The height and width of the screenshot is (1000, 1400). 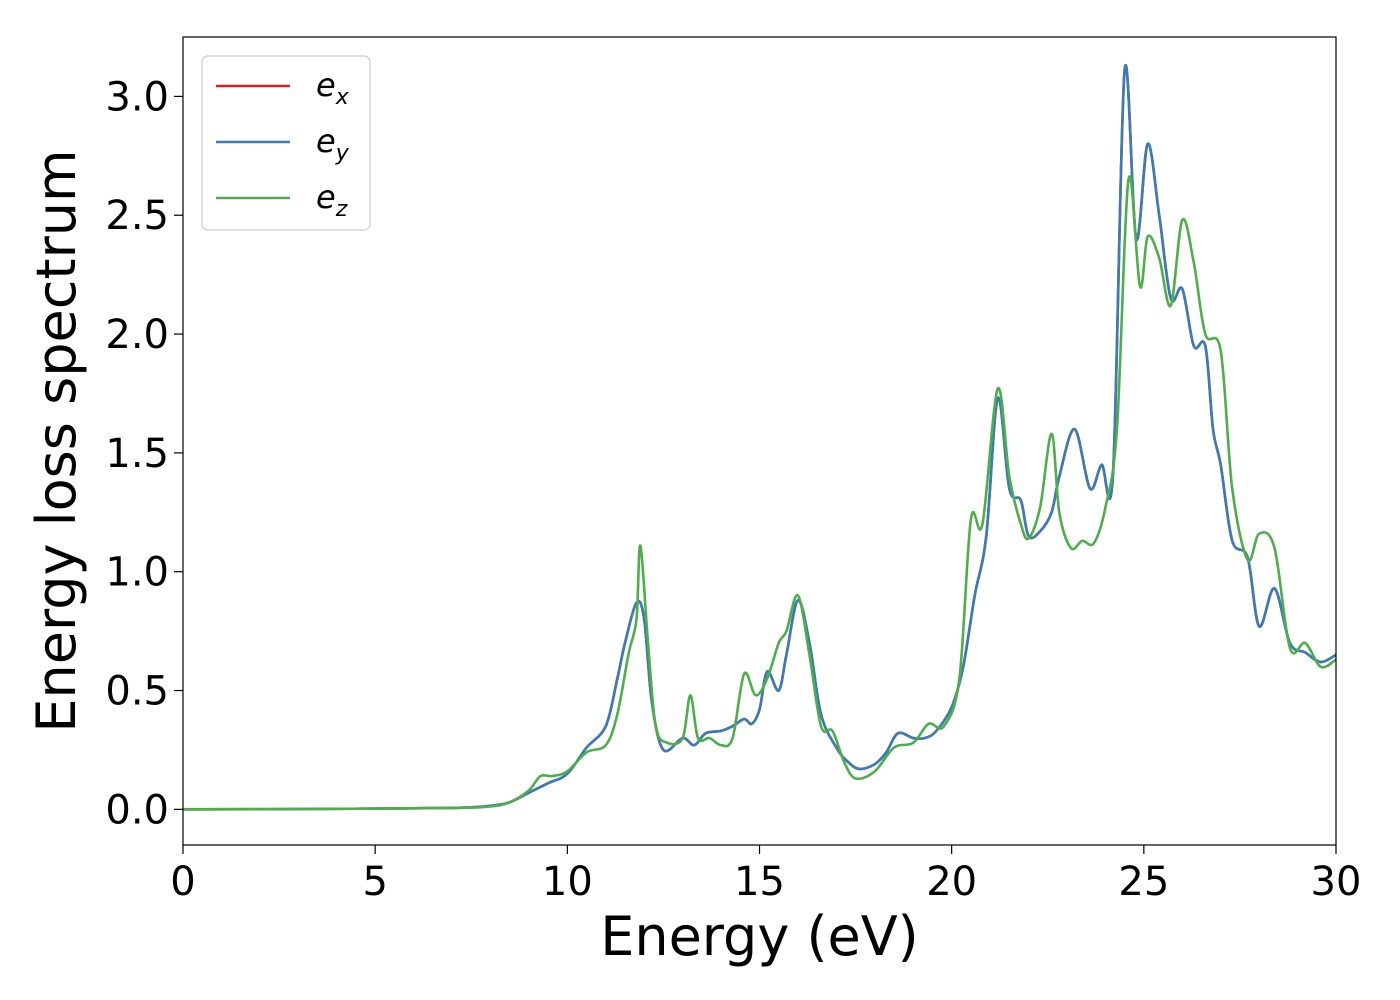 I want to click on x-tick-label: 30, so click(x=1336, y=882).